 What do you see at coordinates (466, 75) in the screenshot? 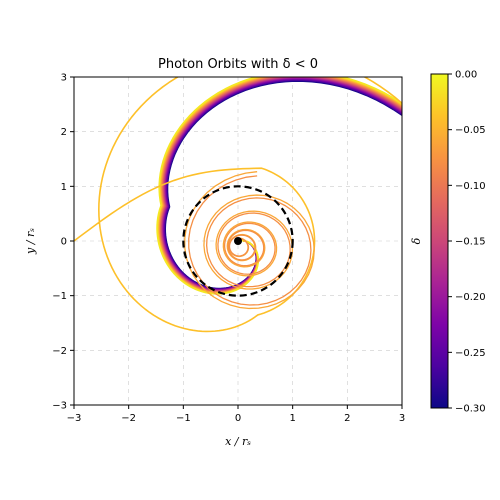
I see `colorbar-tick-label: 0.00` at bounding box center [466, 75].